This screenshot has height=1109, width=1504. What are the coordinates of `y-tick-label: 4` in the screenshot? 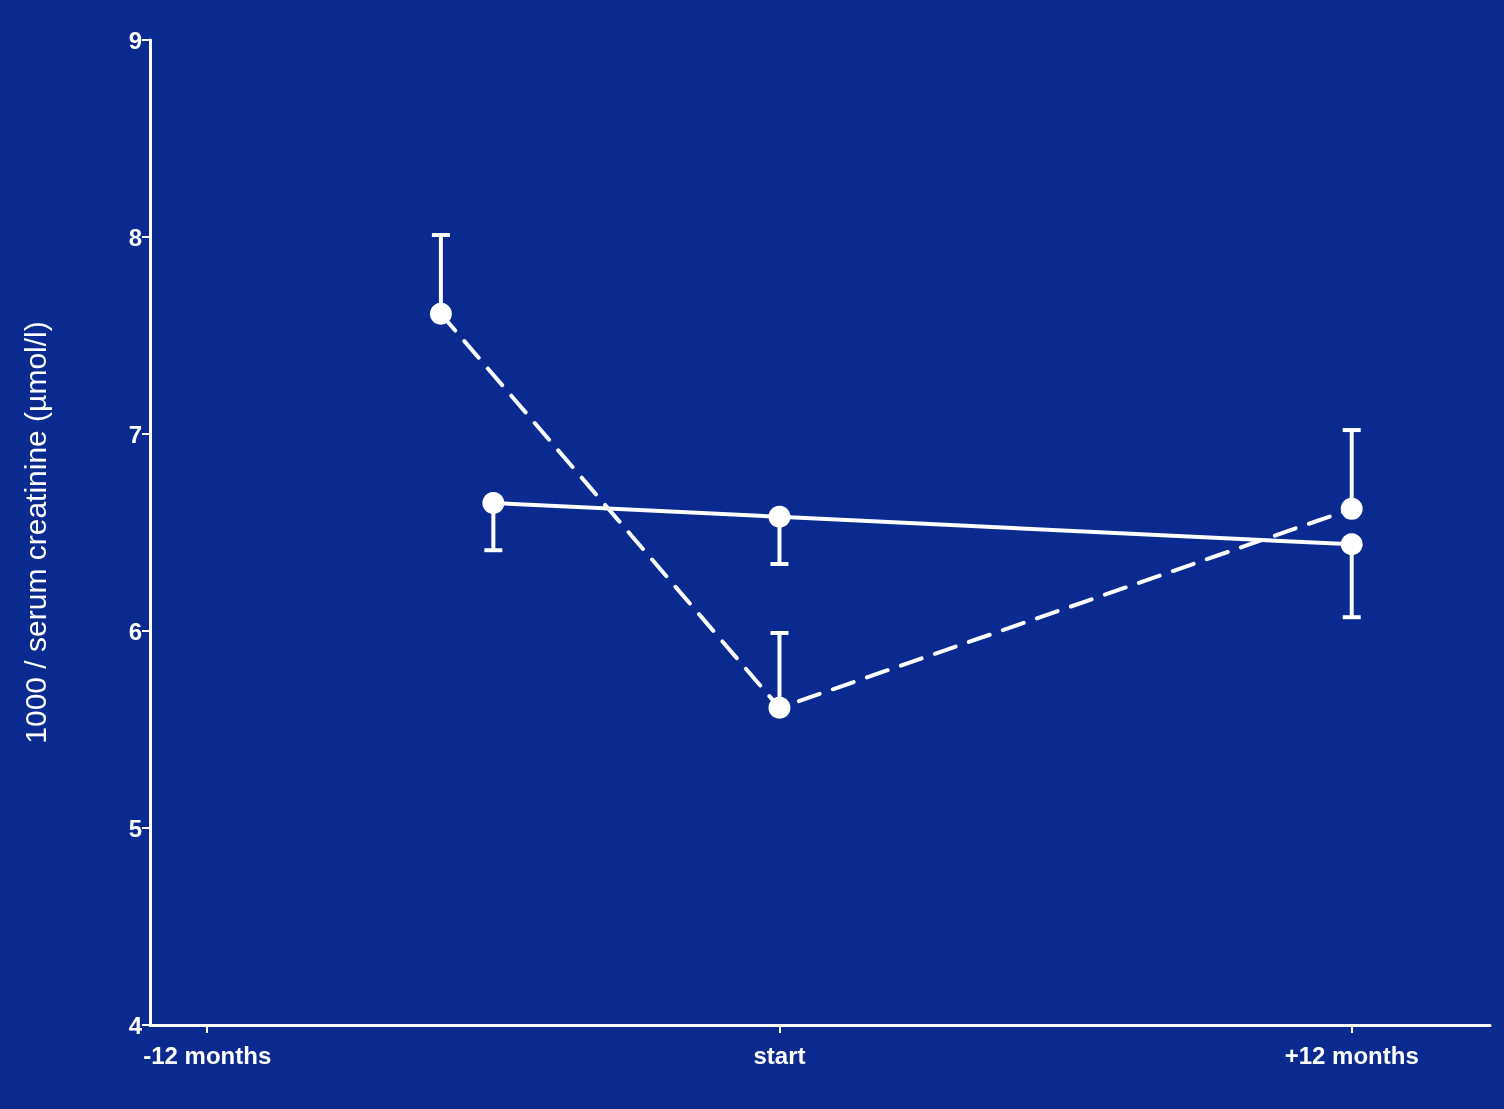 It's located at (135, 1025).